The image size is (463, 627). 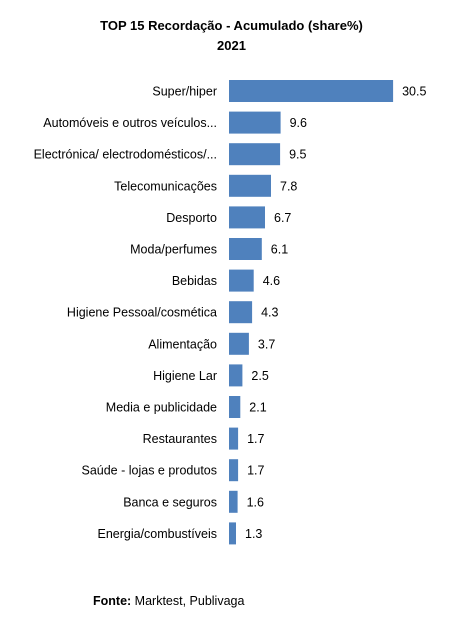 What do you see at coordinates (180, 439) in the screenshot?
I see `category-label: Restaurantes` at bounding box center [180, 439].